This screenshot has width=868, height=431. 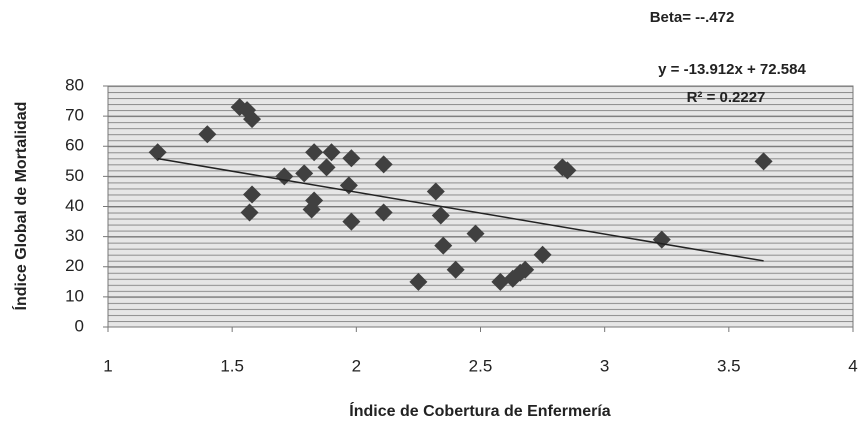 What do you see at coordinates (74, 175) in the screenshot?
I see `y-tick-label: 50` at bounding box center [74, 175].